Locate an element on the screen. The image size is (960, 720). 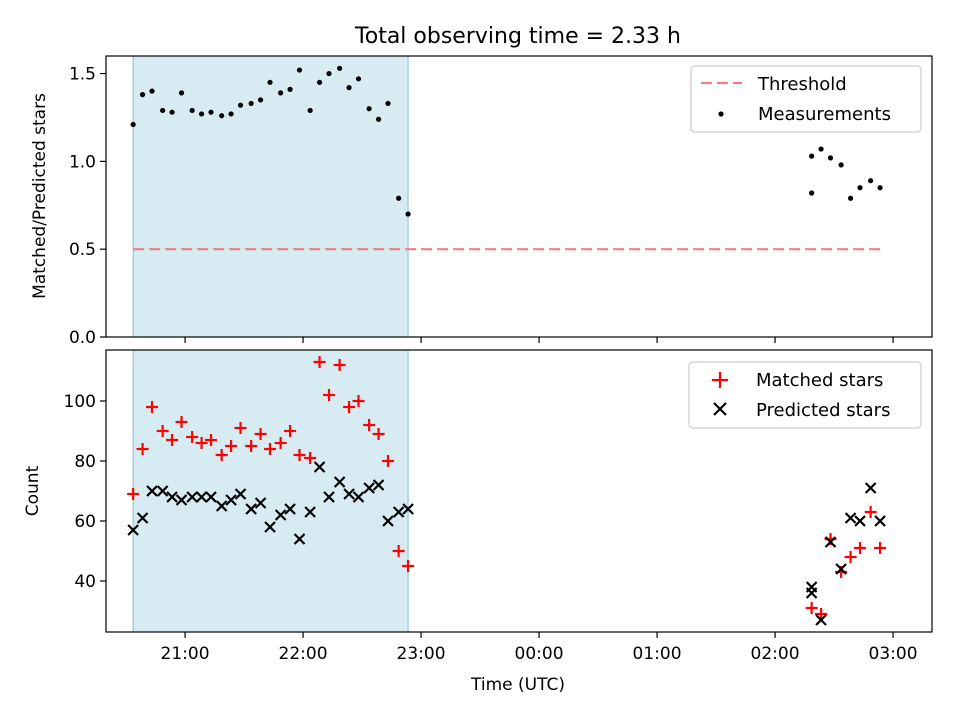
top-legend: Threshold Measurements is located at coordinates (806, 99).